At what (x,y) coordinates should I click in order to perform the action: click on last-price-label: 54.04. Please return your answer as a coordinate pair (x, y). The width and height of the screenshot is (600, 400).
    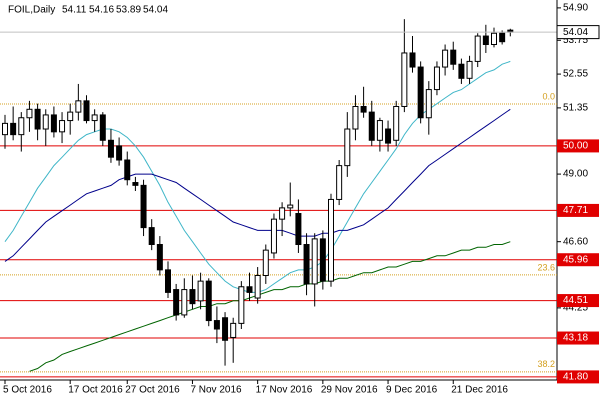
    Looking at the image, I should click on (575, 32).